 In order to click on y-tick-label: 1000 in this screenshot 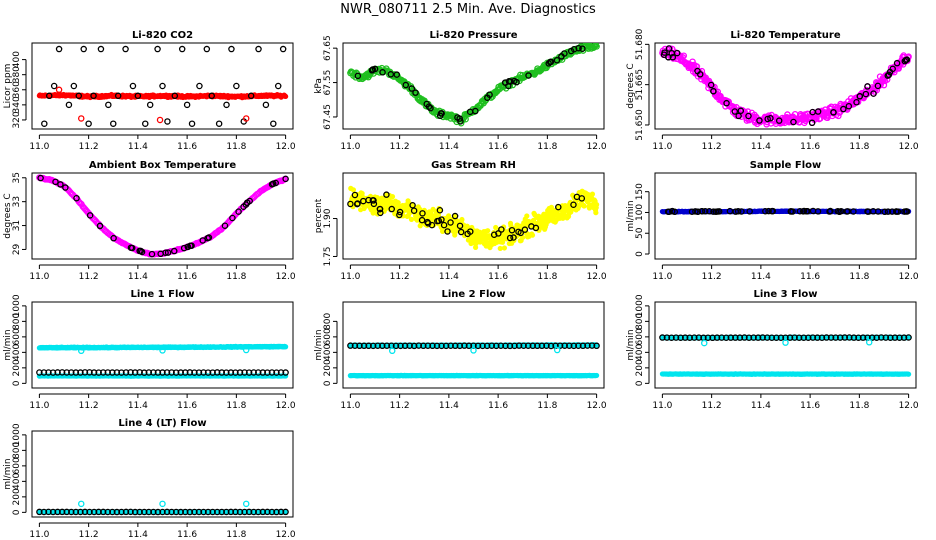, I will do `click(640, 305)`.